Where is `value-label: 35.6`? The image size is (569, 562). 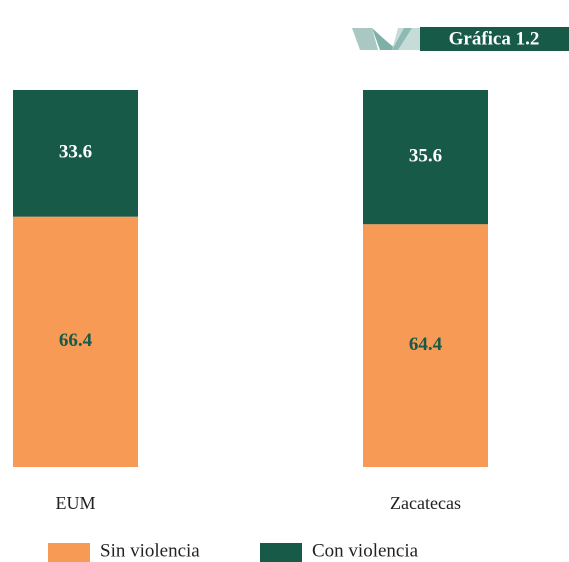
value-label: 35.6 is located at coordinates (425, 155).